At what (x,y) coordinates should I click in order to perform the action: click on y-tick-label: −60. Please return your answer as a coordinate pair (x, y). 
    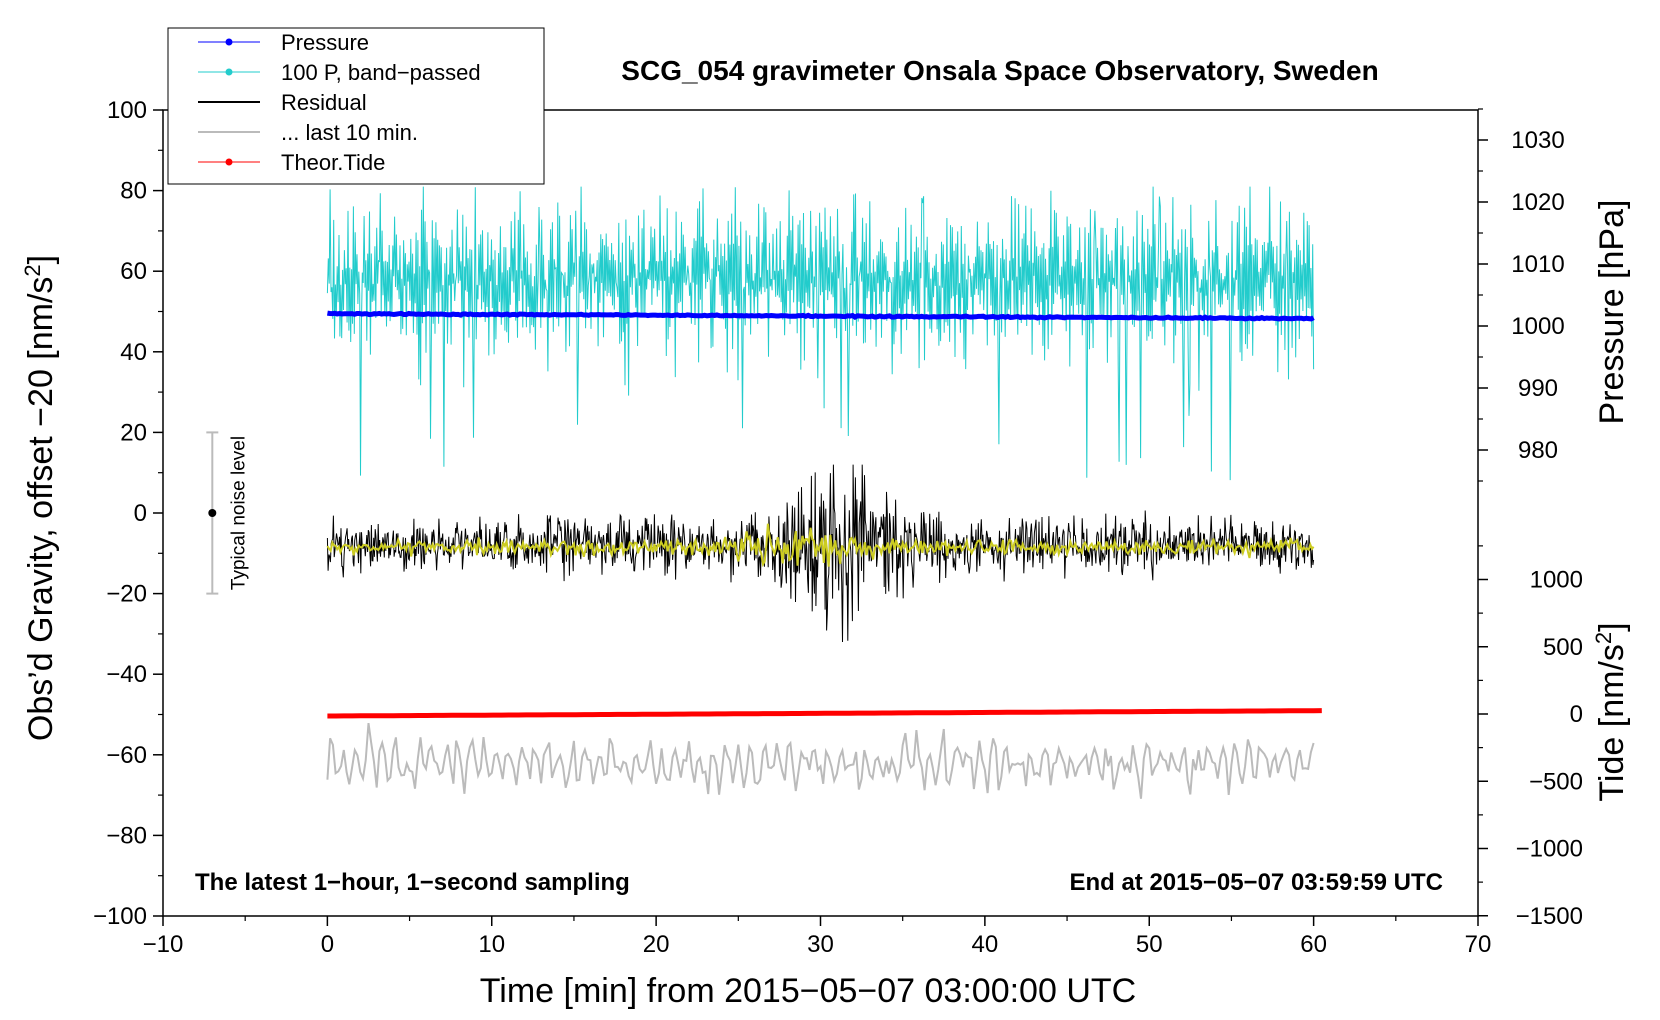
    Looking at the image, I should click on (126, 755).